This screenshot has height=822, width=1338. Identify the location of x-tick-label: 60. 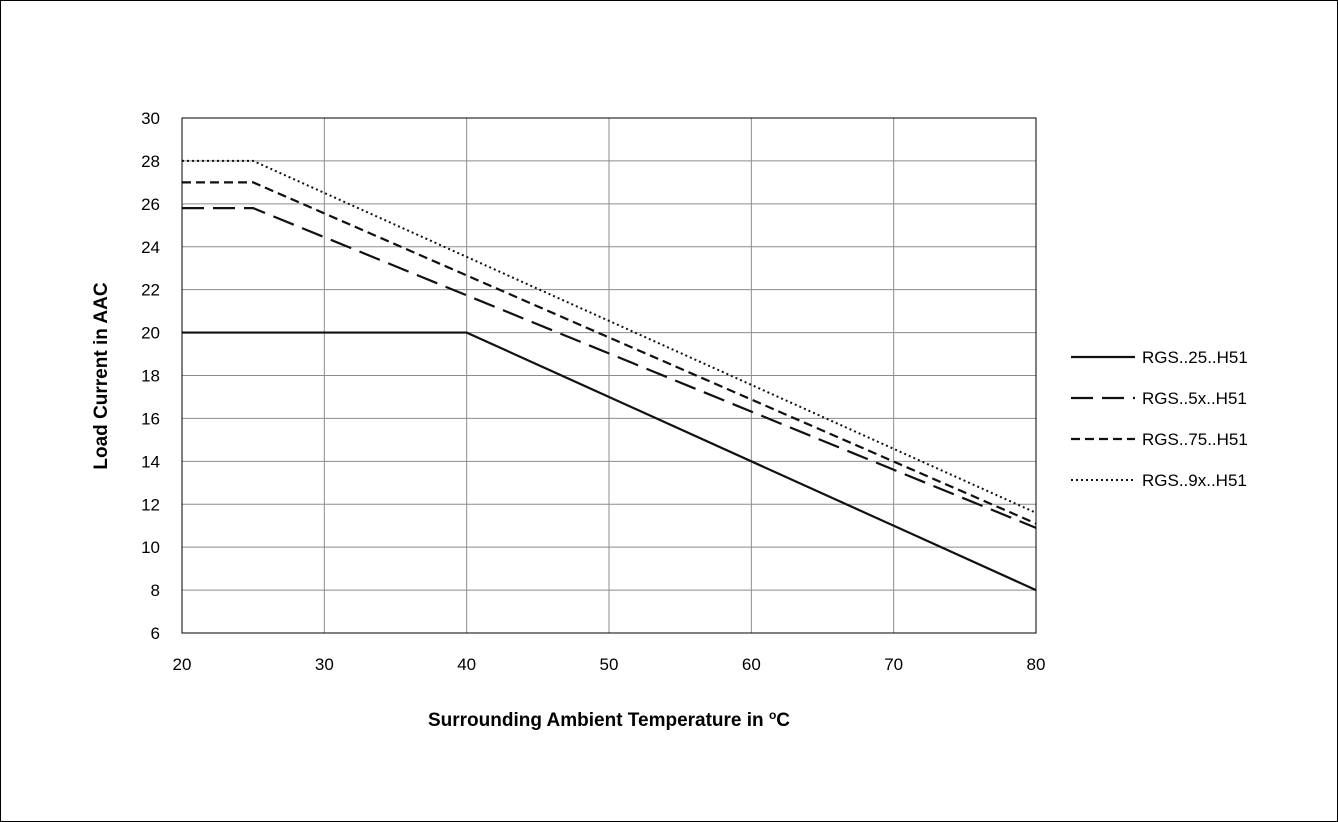
(751, 664).